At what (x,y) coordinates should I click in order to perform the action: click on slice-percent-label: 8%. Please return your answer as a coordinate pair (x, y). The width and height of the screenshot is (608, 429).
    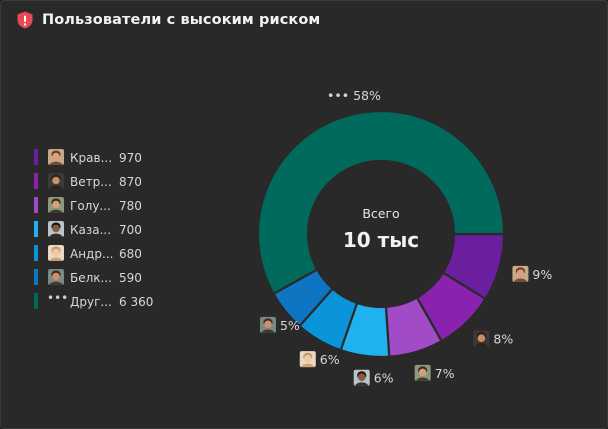
    Looking at the image, I should click on (503, 339).